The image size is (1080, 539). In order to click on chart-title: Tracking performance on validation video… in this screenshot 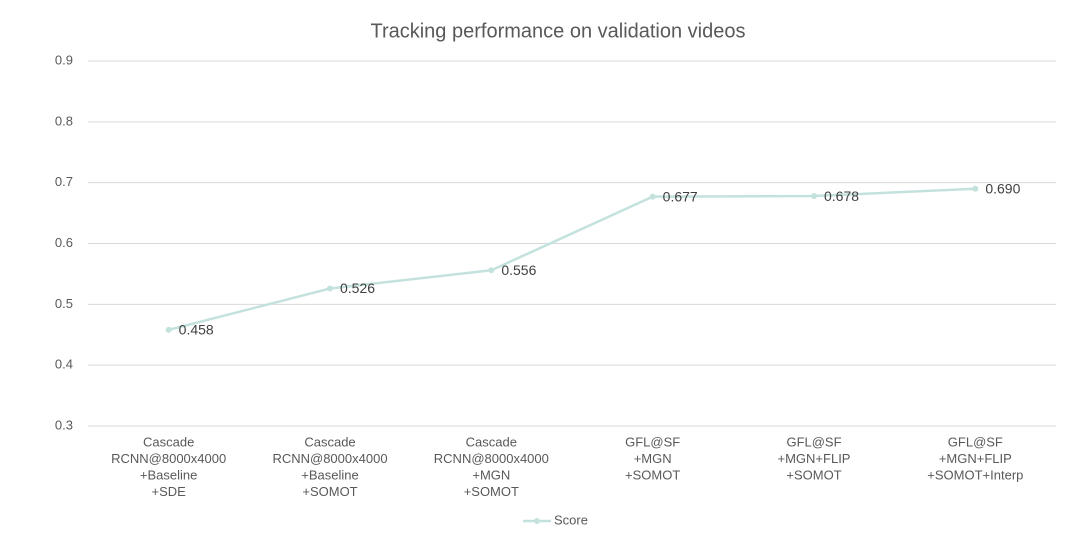, I will do `click(557, 31)`.